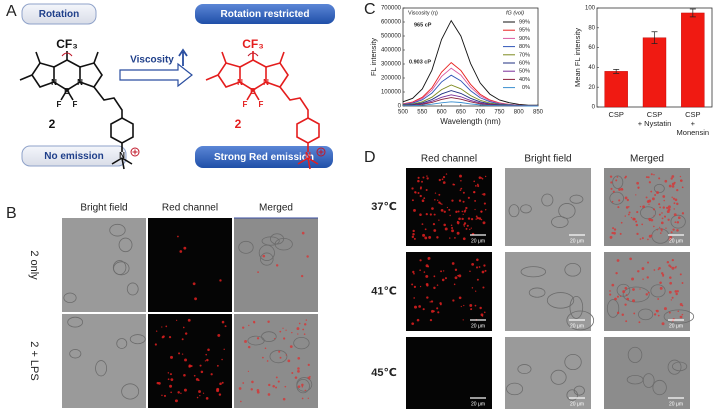 This screenshot has width=720, height=411. Describe the element at coordinates (152, 60) in the screenshot. I see `arrow-label: Viscosity` at that location.